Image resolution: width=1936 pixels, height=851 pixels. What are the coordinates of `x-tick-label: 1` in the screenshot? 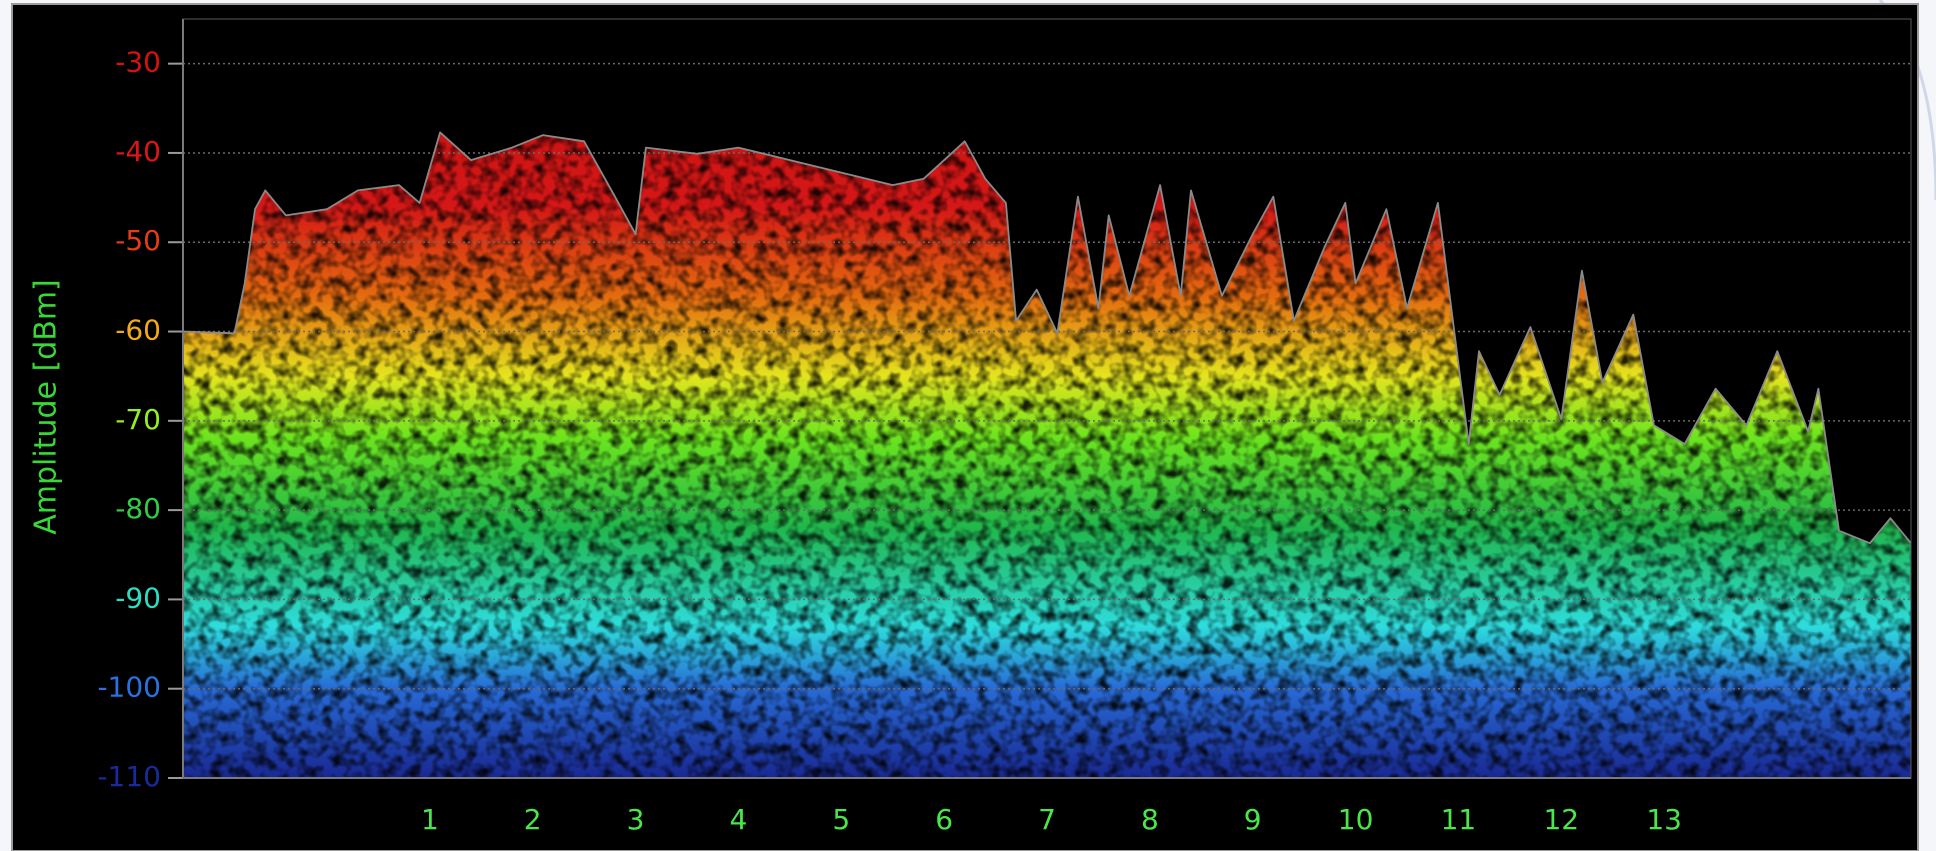 It's located at (430, 819).